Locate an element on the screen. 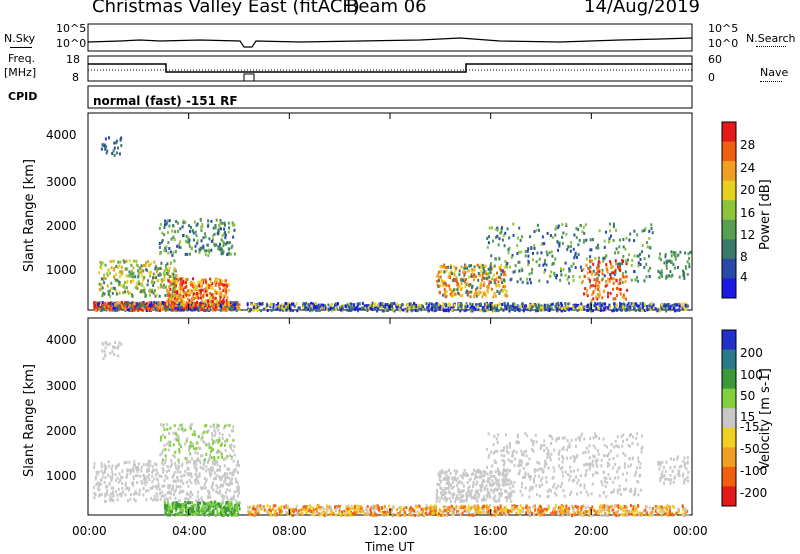  power-cell-1997 is located at coordinates (153, 293).